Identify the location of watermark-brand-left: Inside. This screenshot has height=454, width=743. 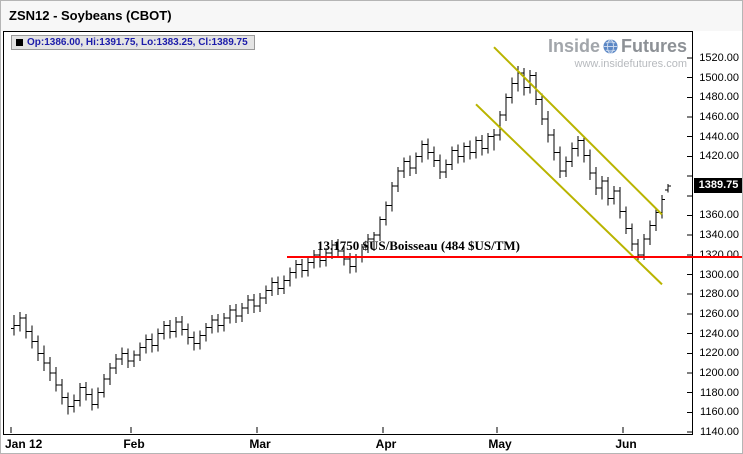
(573, 46).